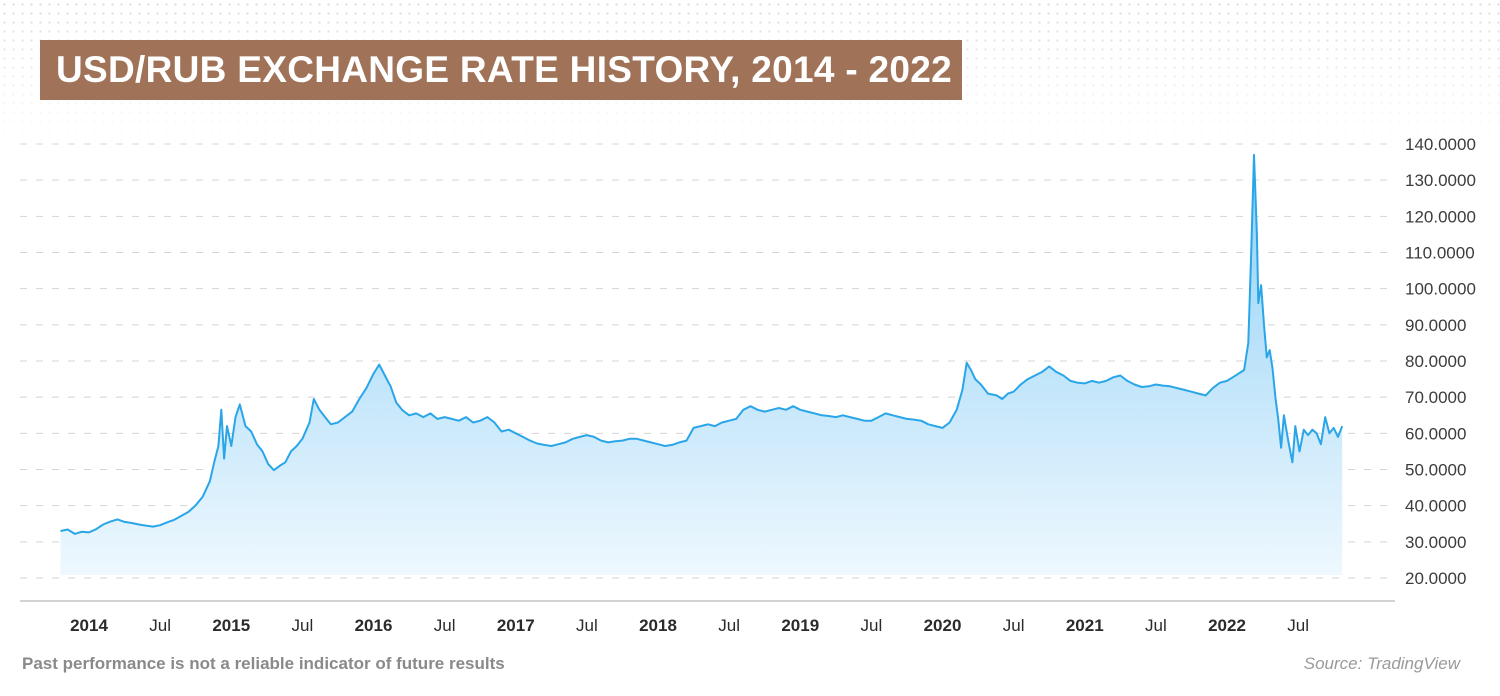  What do you see at coordinates (943, 625) in the screenshot?
I see `x-tick-label: 2020` at bounding box center [943, 625].